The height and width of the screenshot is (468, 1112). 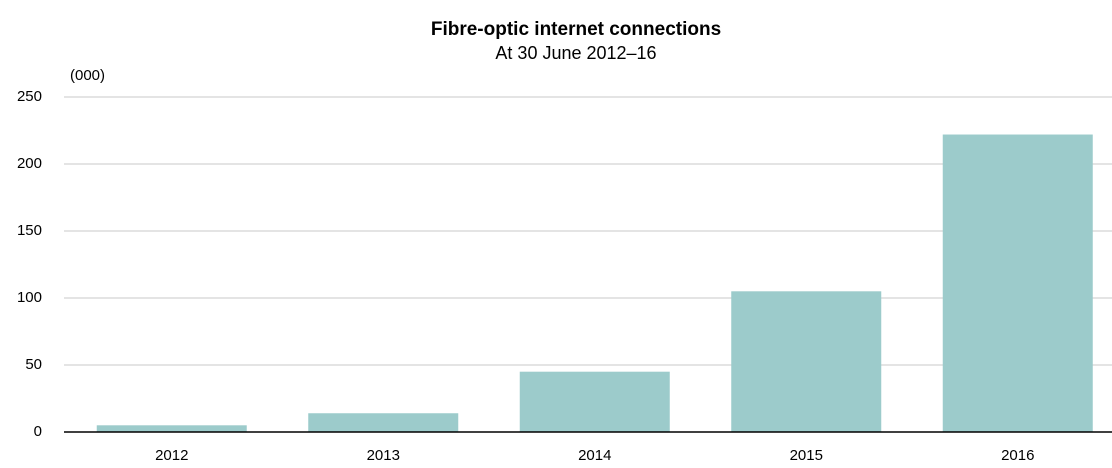 What do you see at coordinates (383, 455) in the screenshot?
I see `x-tick-label: 2013` at bounding box center [383, 455].